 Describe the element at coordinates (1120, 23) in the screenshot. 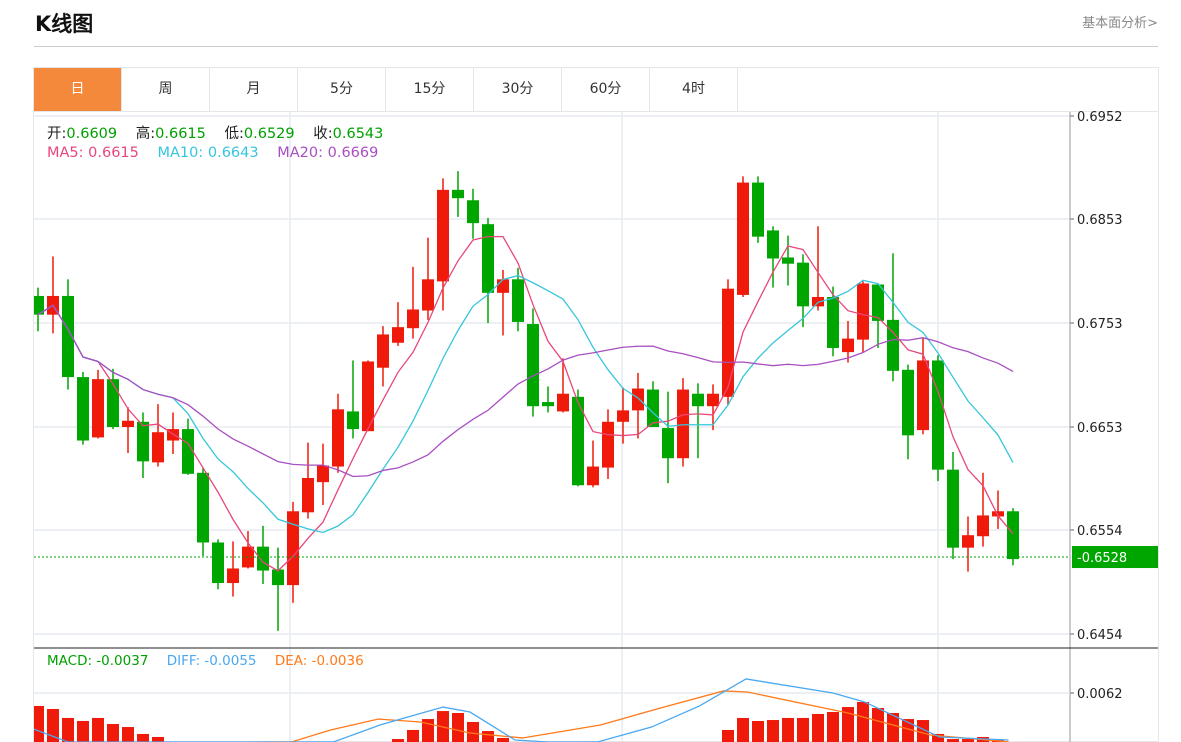

I see `fundamental-analysis-link: 基本面分析>` at that location.